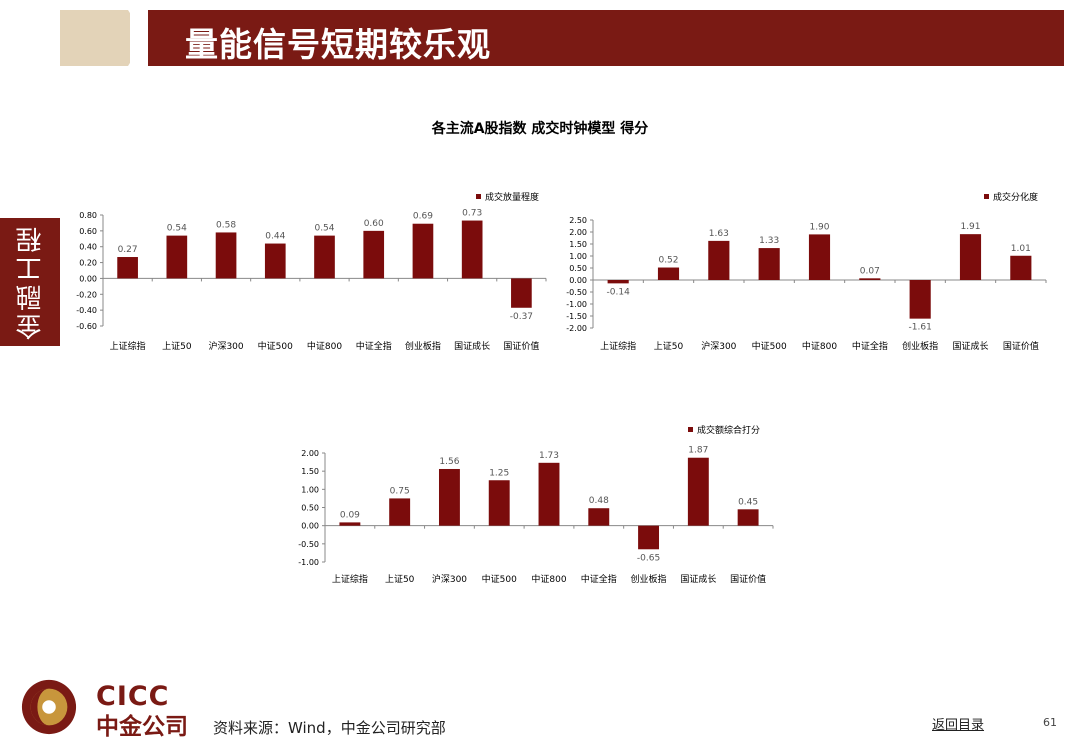  I want to click on data-label: 0.44, so click(275, 237).